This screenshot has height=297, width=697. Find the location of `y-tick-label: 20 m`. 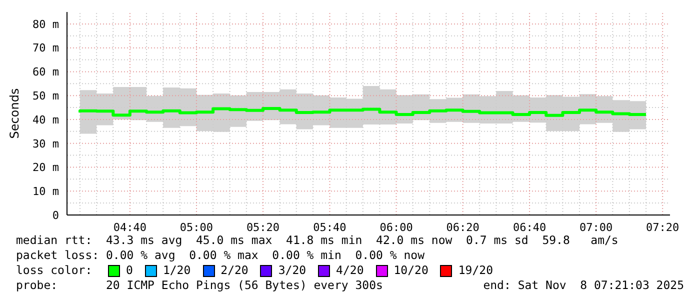

y-tick-label: 20 m is located at coordinates (46, 167).